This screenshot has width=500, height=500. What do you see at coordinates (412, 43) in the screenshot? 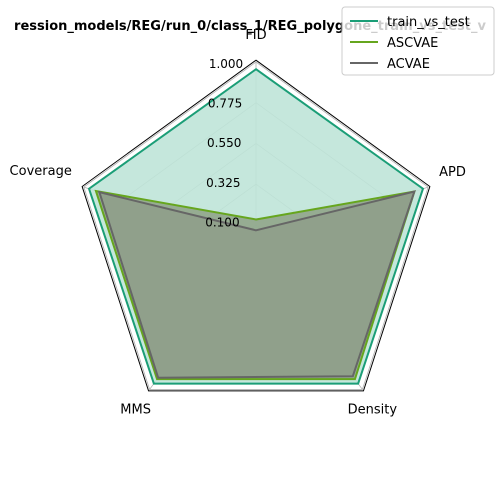
I see `legend-label-ASCVAE: ASCVAE` at bounding box center [412, 43].